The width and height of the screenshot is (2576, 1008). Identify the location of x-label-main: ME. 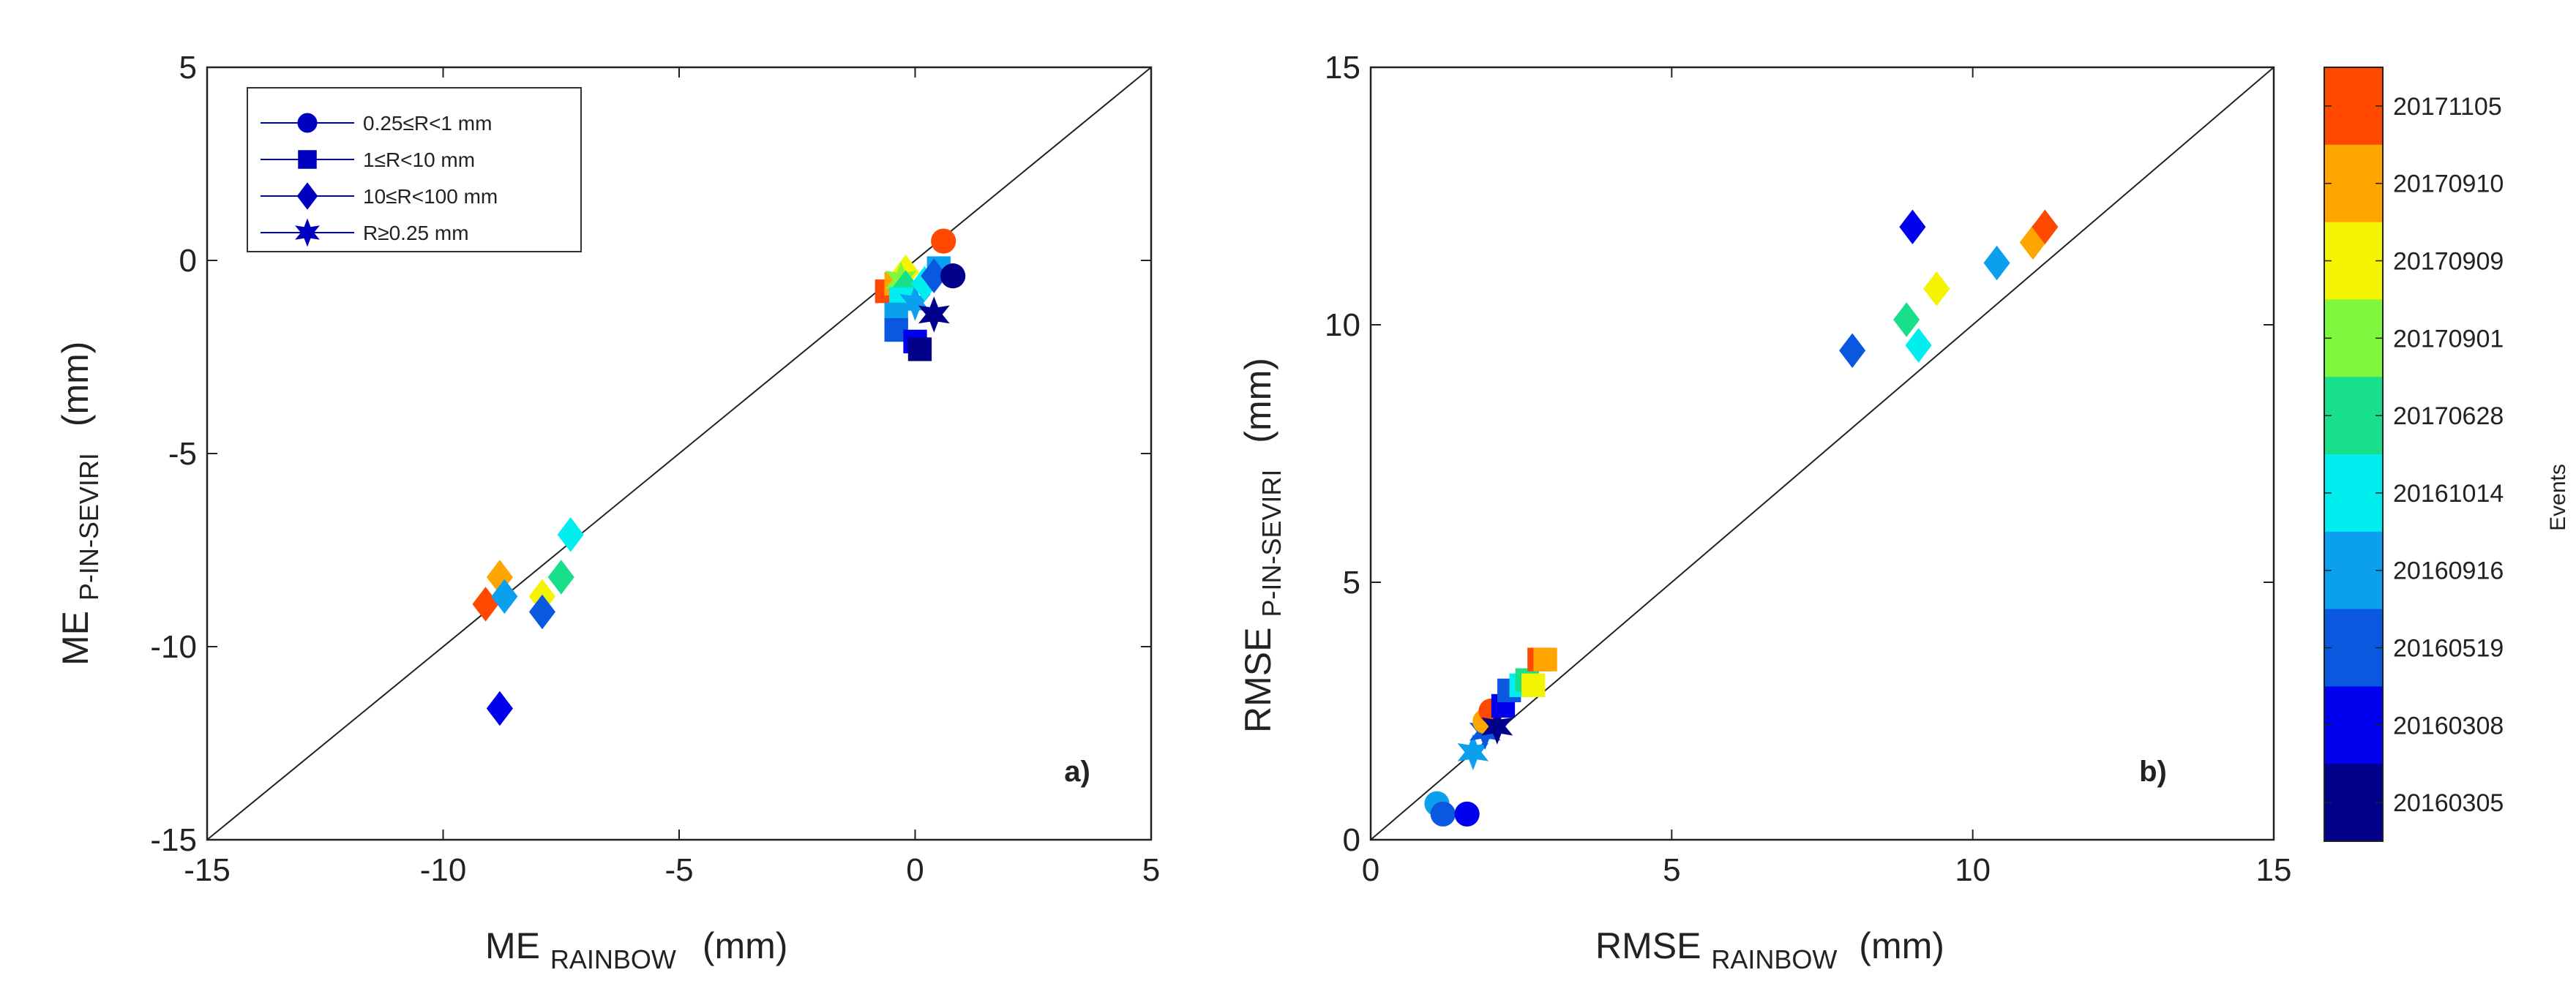
(512, 946).